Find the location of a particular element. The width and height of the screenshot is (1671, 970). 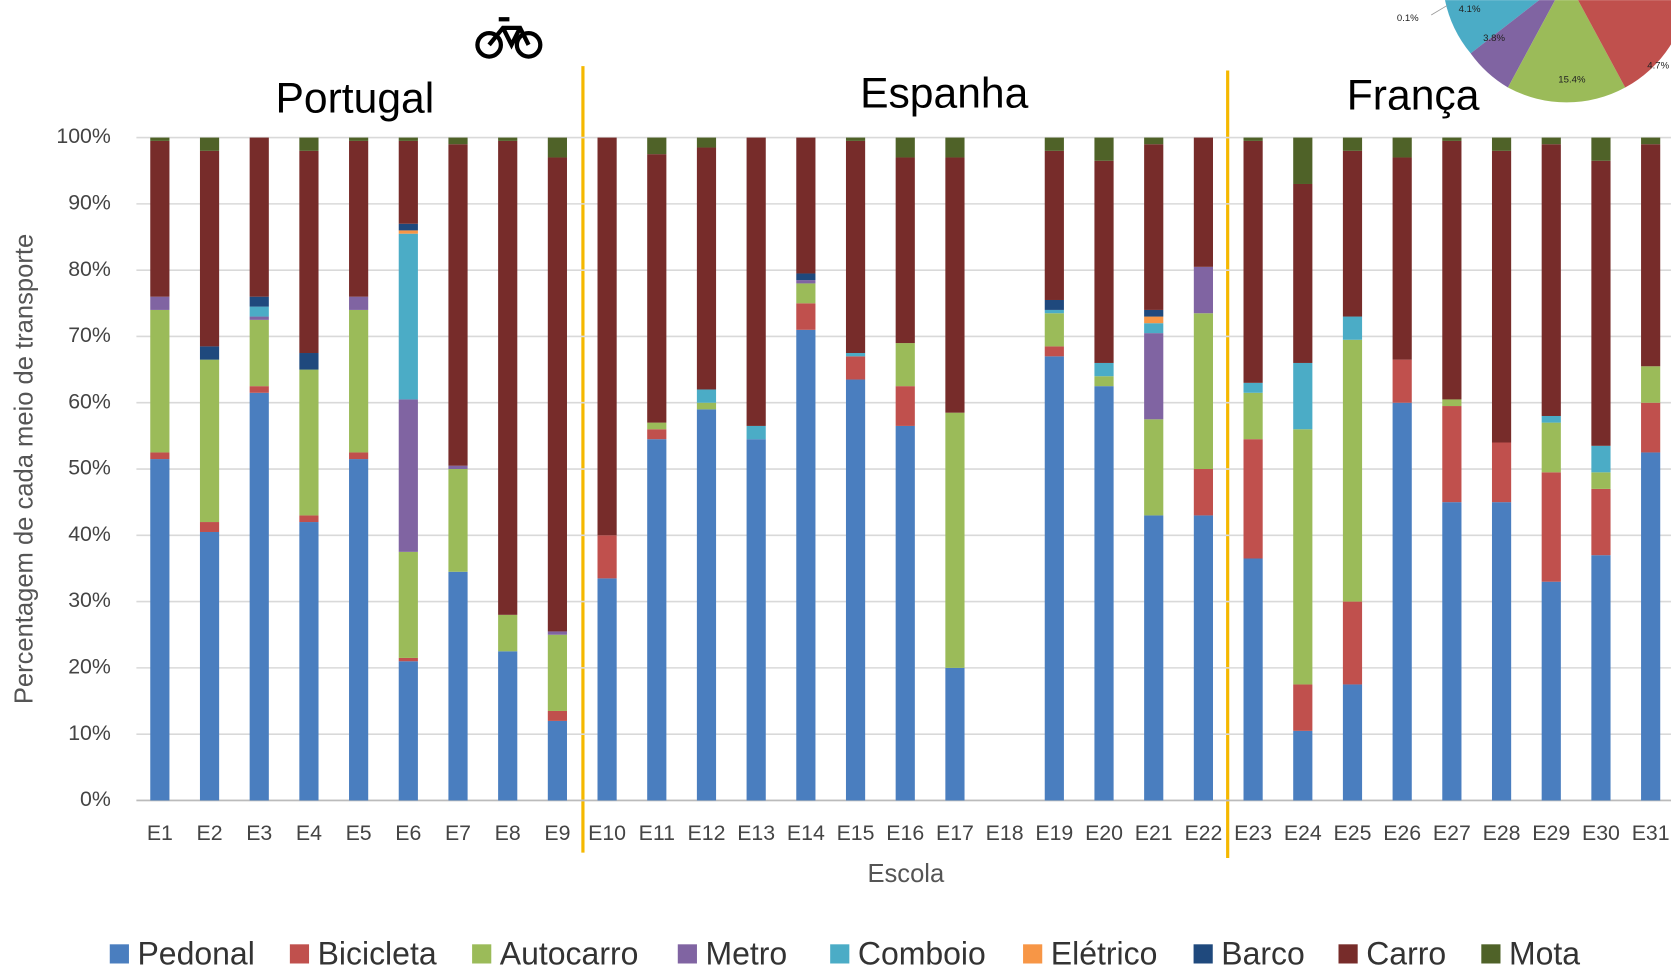

legend-label: Metro is located at coordinates (746, 952).